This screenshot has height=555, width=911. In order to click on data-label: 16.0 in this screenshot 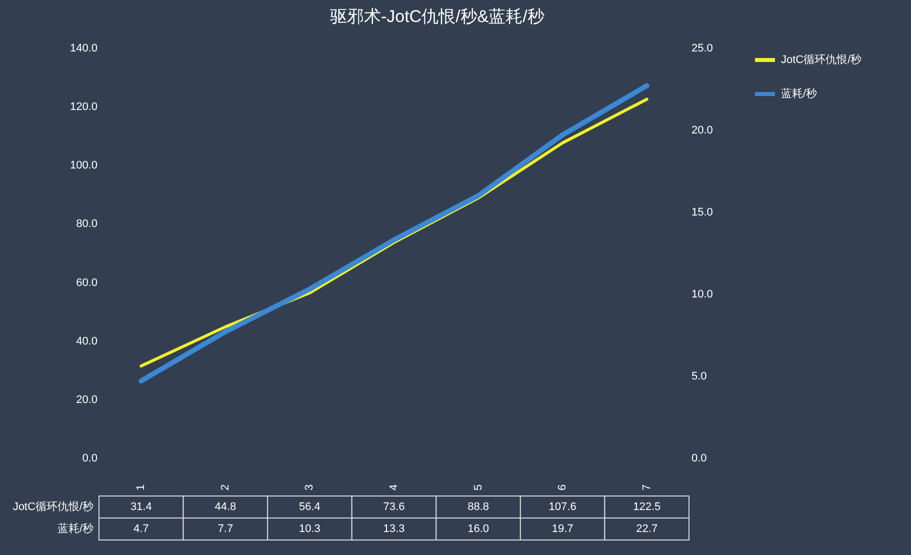, I will do `click(478, 529)`.